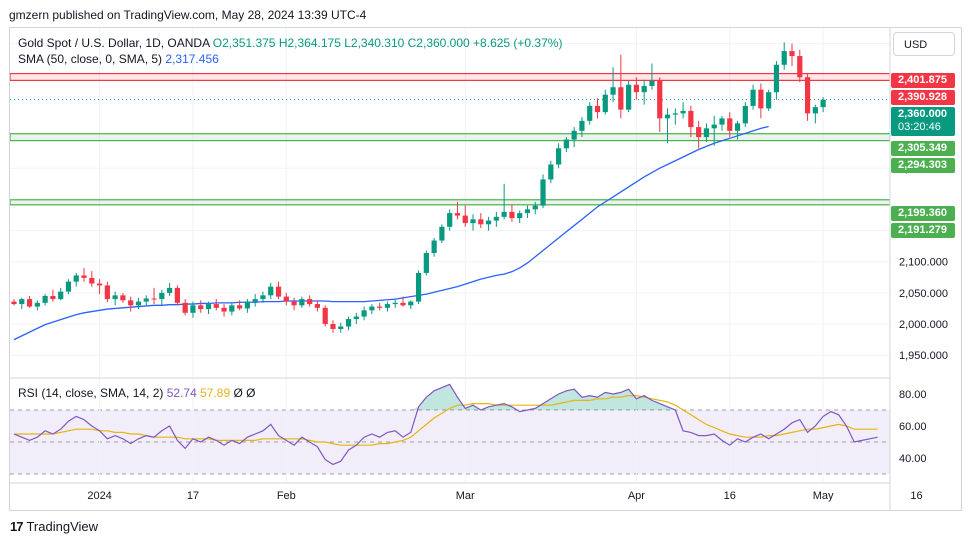 The width and height of the screenshot is (970, 545). I want to click on currency-button: USD, so click(924, 44).